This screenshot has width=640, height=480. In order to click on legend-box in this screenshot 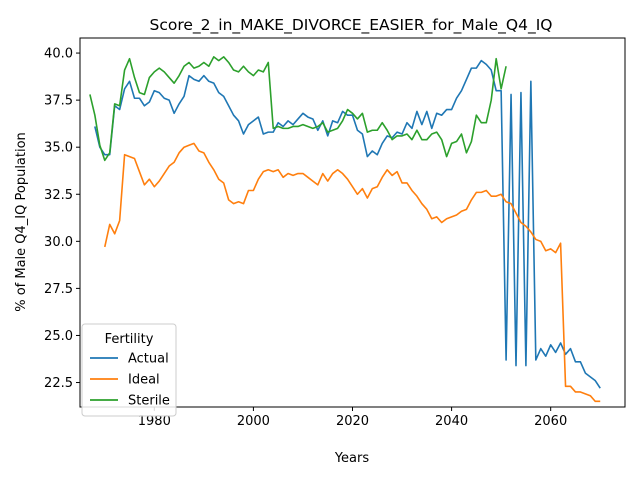, I will do `click(129, 370)`.